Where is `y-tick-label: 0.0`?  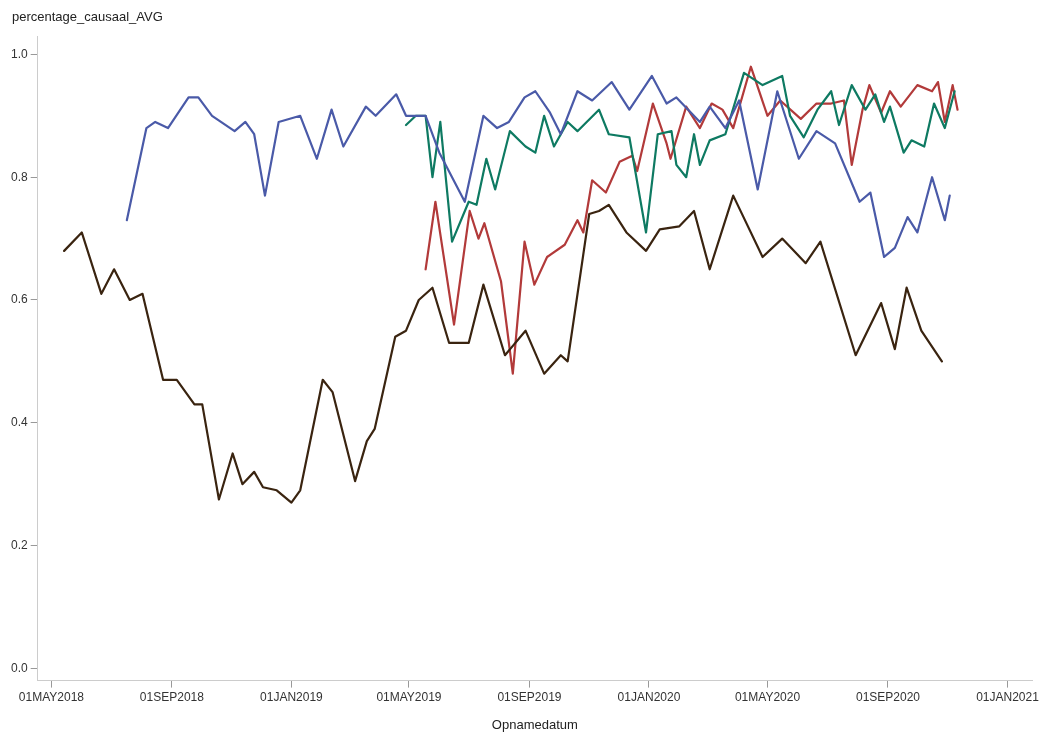 y-tick-label: 0.0 is located at coordinates (19, 667).